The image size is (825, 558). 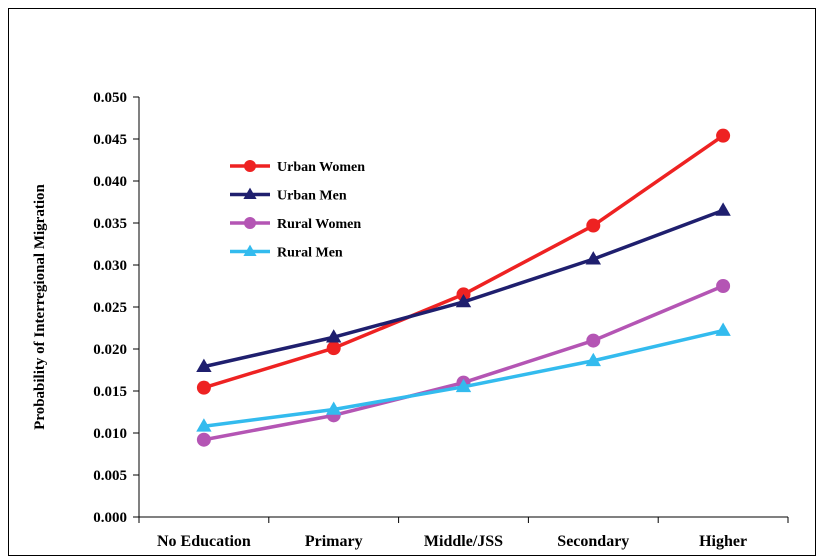 I want to click on legend-item-urban-women: Urban Women, so click(x=297, y=167).